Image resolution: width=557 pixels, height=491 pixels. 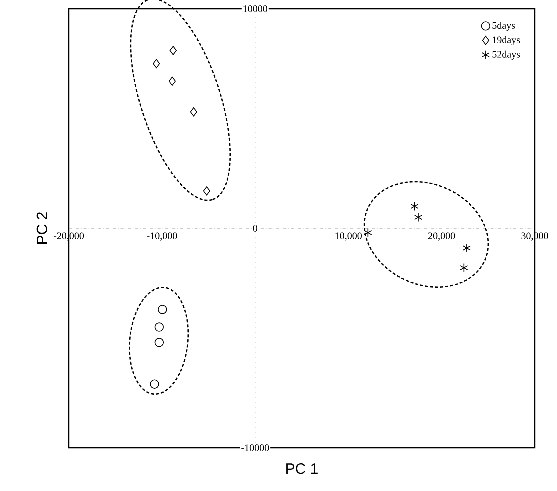 What do you see at coordinates (442, 236) in the screenshot?
I see `x-tick-label: 20,000` at bounding box center [442, 236].